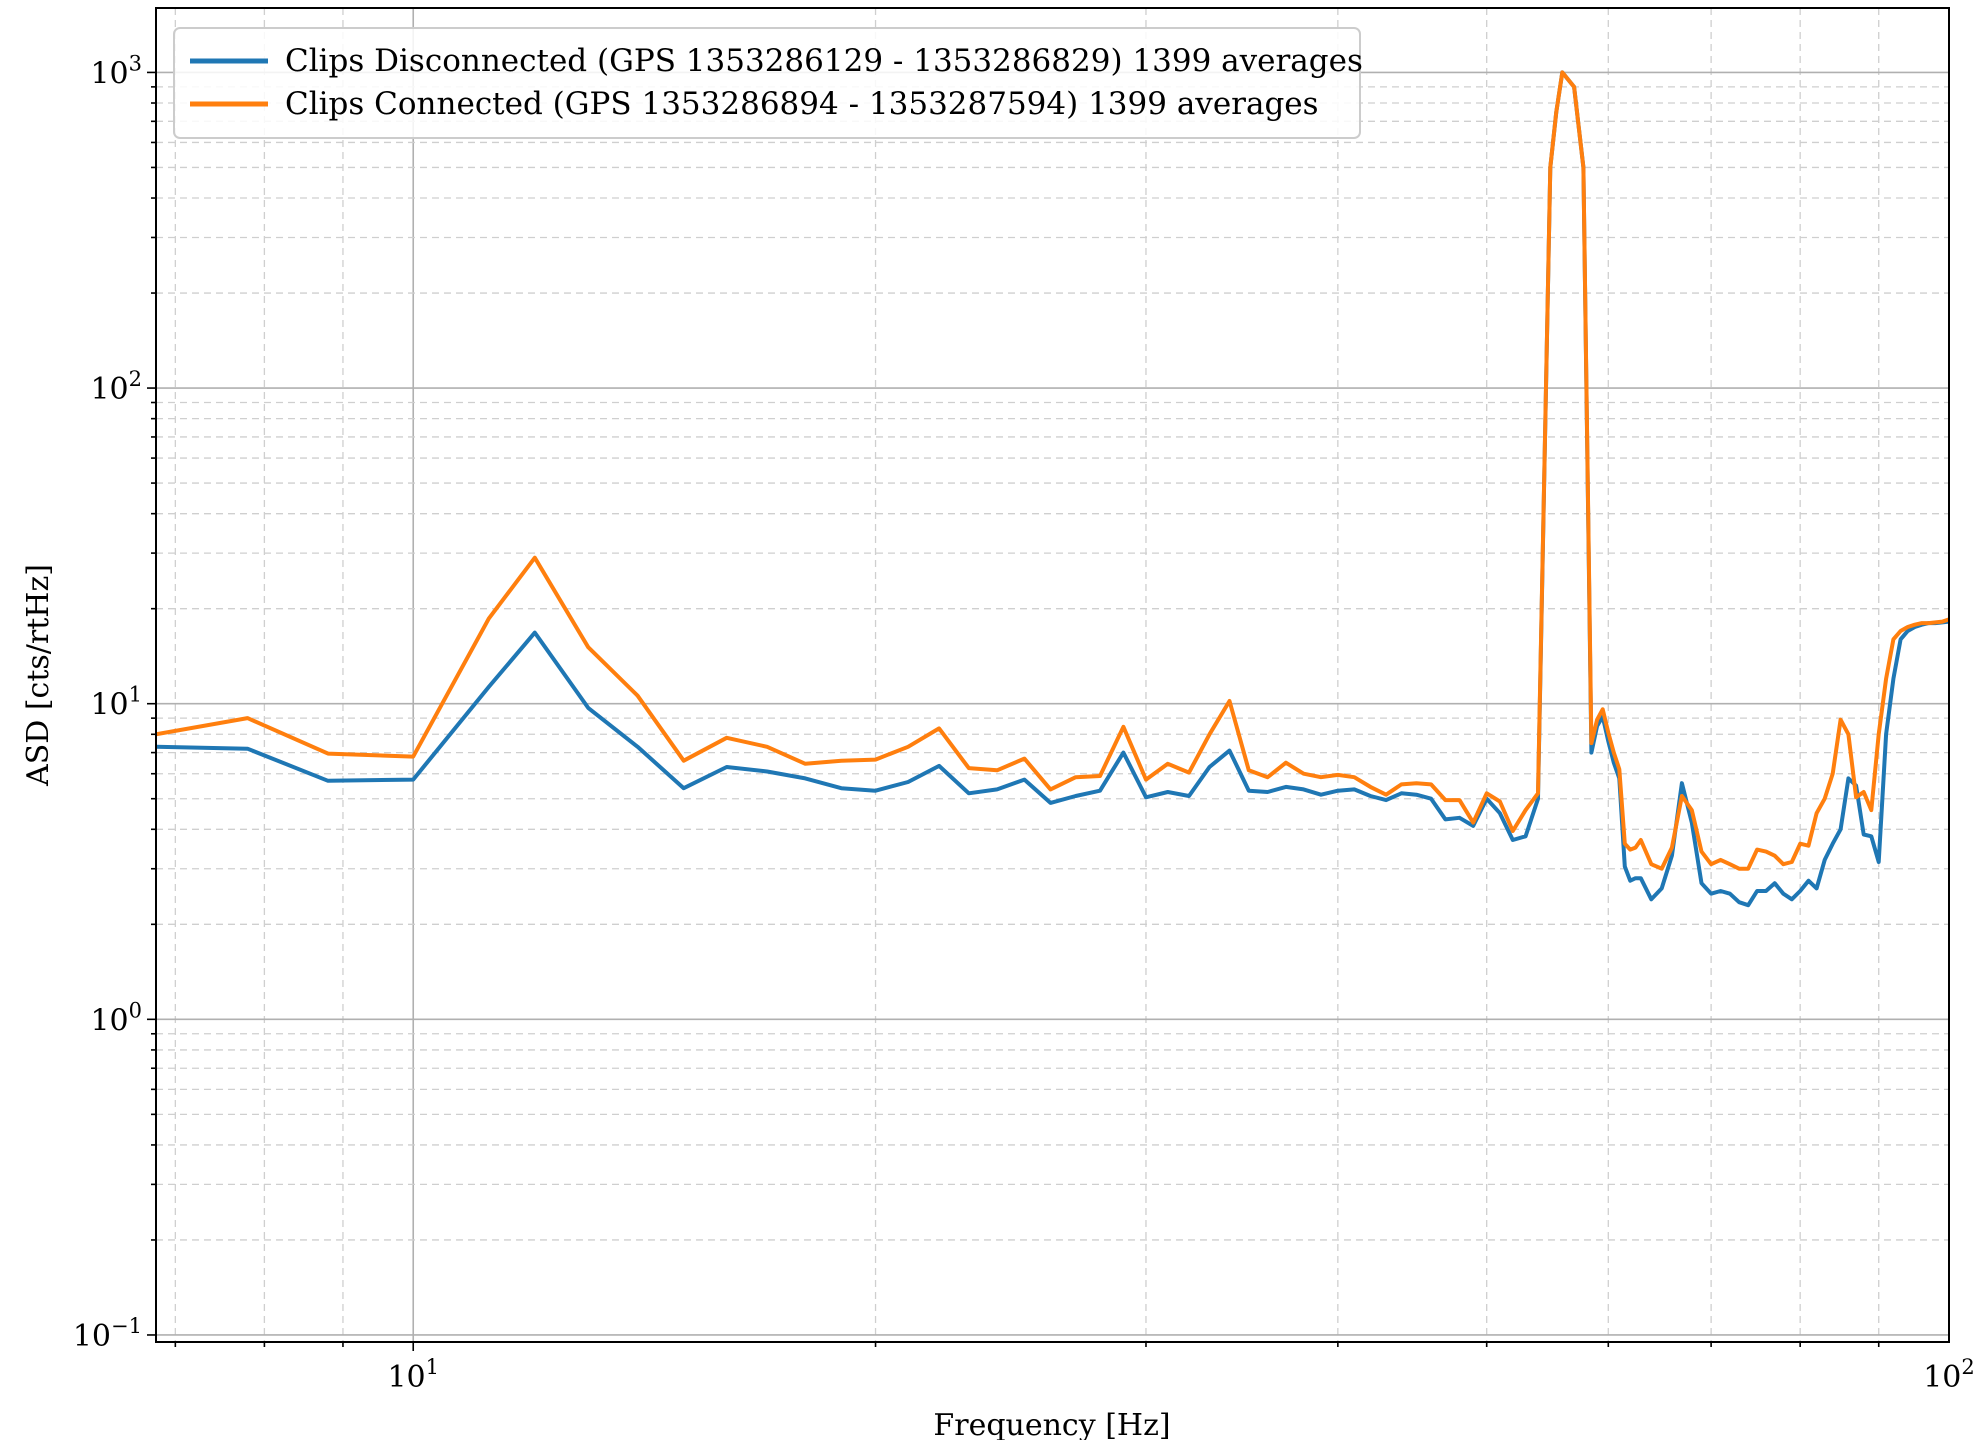  What do you see at coordinates (116, 387) in the screenshot?
I see `y-tick-label: 10²` at bounding box center [116, 387].